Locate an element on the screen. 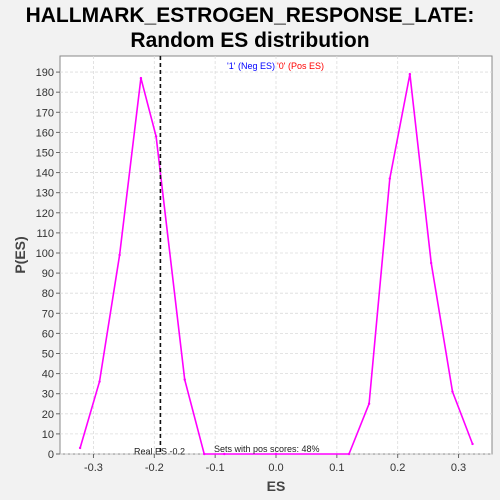 The image size is (500, 500). legend-neg-es: '1' (Neg ES) is located at coordinates (251, 66).